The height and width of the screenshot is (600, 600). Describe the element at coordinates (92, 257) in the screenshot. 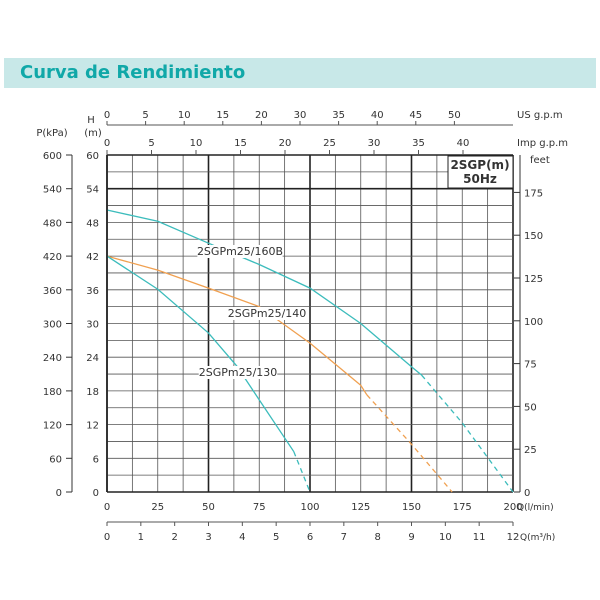

I see `h-tick-label: 42` at that location.